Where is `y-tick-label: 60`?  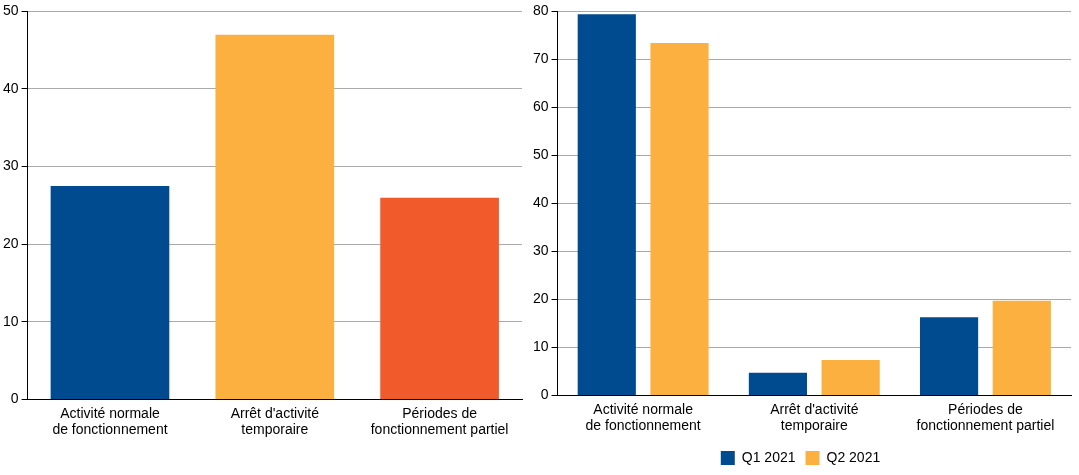 y-tick-label: 60 is located at coordinates (540, 106).